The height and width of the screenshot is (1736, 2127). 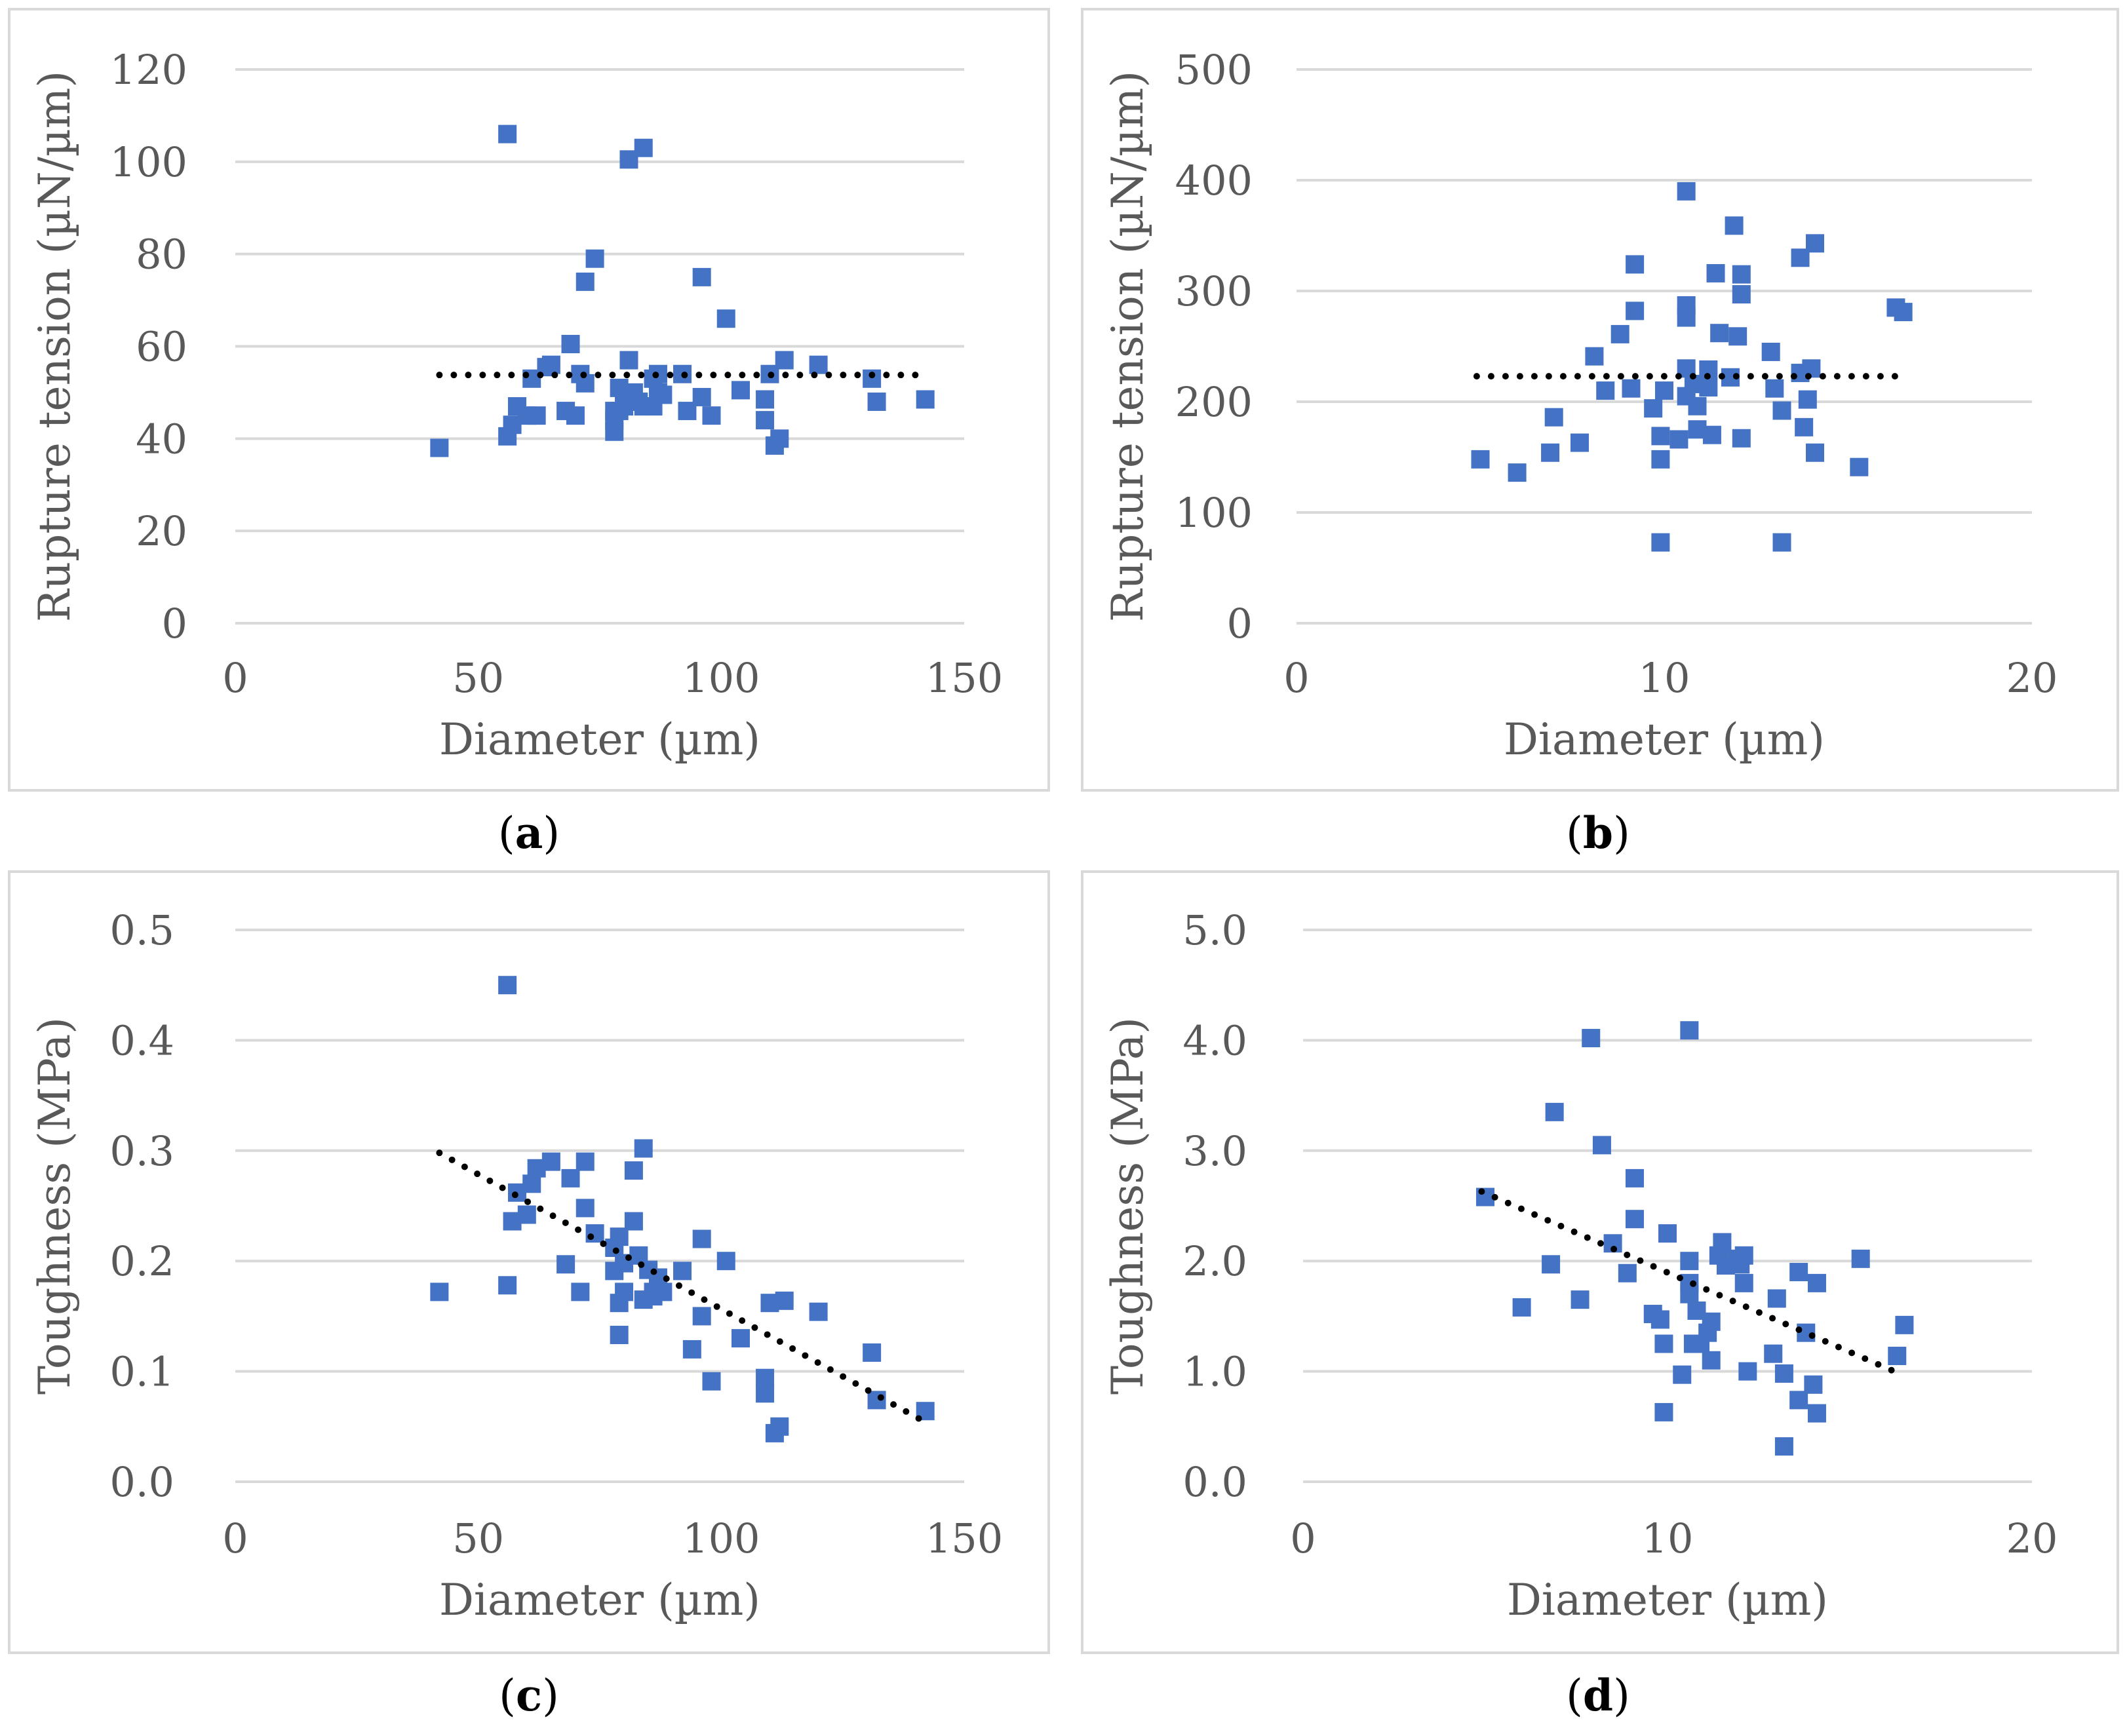 What do you see at coordinates (529, 1695) in the screenshot?
I see `caption-c: (c)` at bounding box center [529, 1695].